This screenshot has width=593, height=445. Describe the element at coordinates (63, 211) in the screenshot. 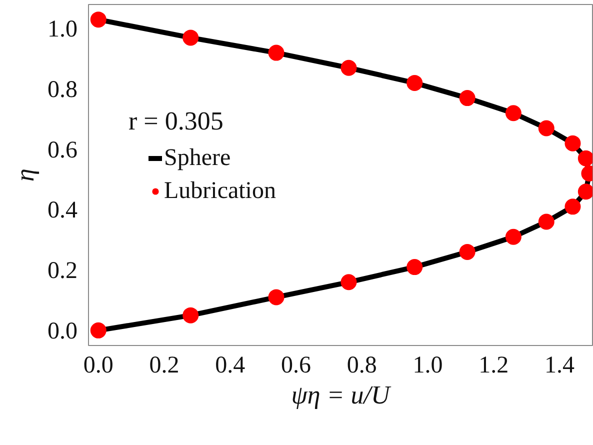

I see `y-tick-label: 0.4` at that location.